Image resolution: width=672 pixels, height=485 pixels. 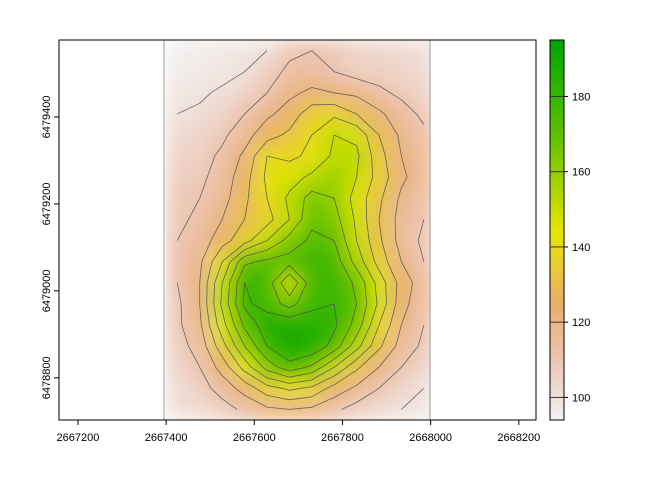 What do you see at coordinates (254, 438) in the screenshot?
I see `x-tick-label: 2667600` at bounding box center [254, 438].